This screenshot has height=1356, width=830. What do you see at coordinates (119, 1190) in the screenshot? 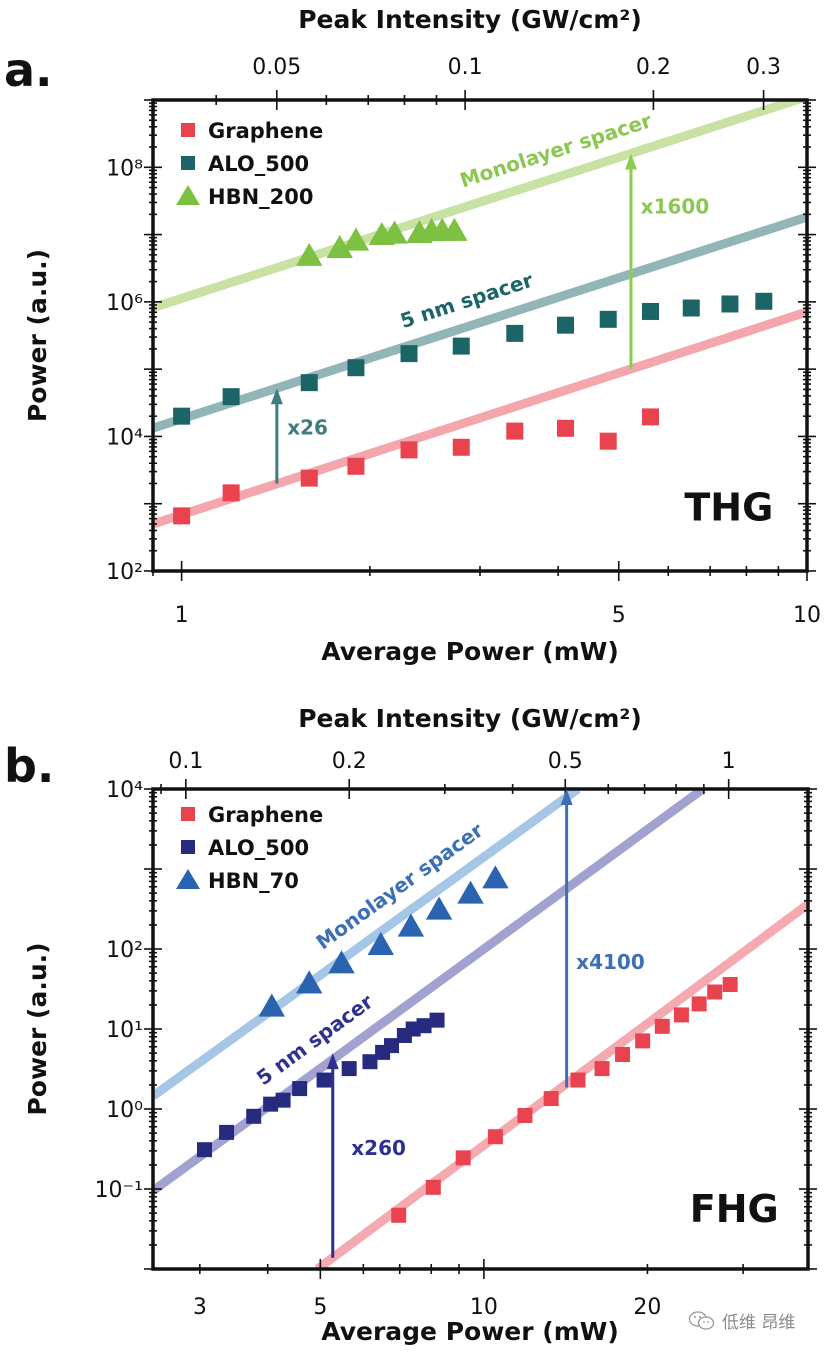
I see `y-tick-label: 10⁻¹` at bounding box center [119, 1190].